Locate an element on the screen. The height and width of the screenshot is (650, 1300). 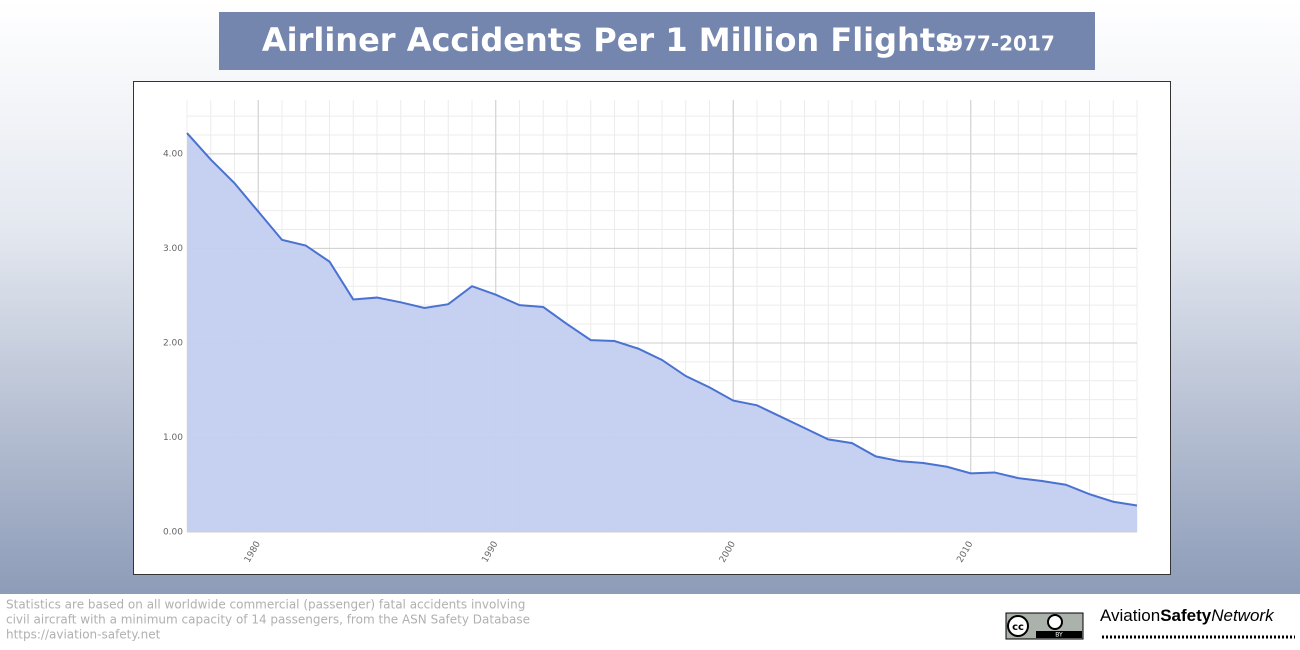
logo-part: Network is located at coordinates (1243, 615).